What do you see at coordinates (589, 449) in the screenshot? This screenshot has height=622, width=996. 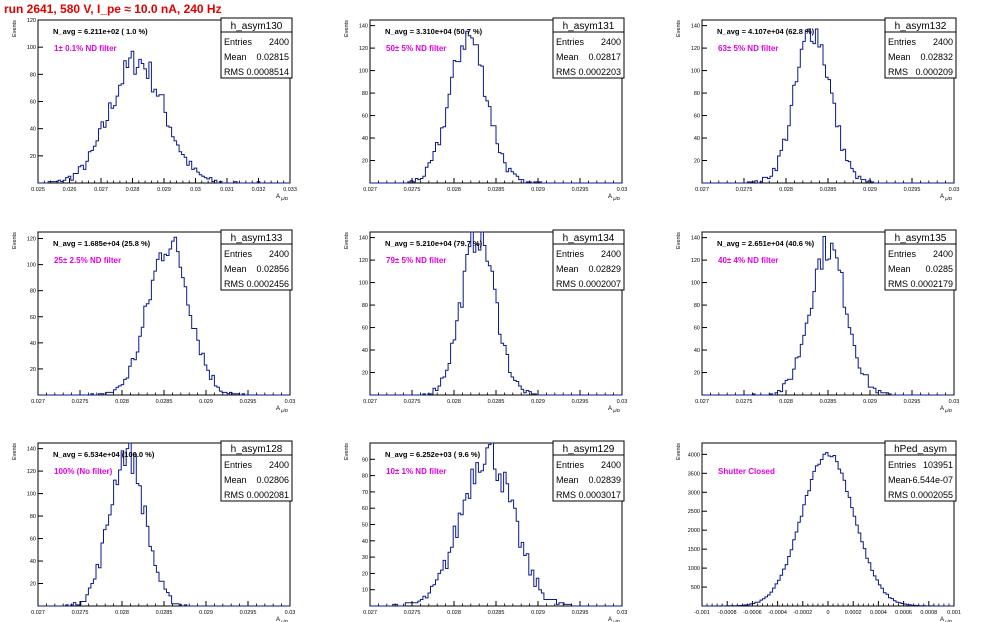 I see `stats-title: h_asym129` at bounding box center [589, 449].